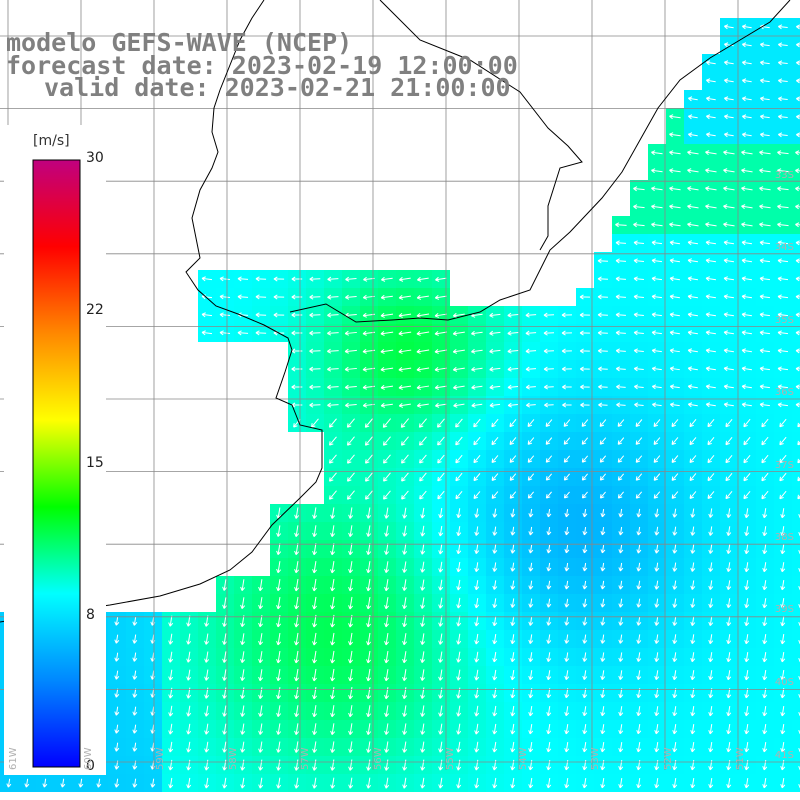  I want to click on colorbar-tick: 30, so click(95, 158).